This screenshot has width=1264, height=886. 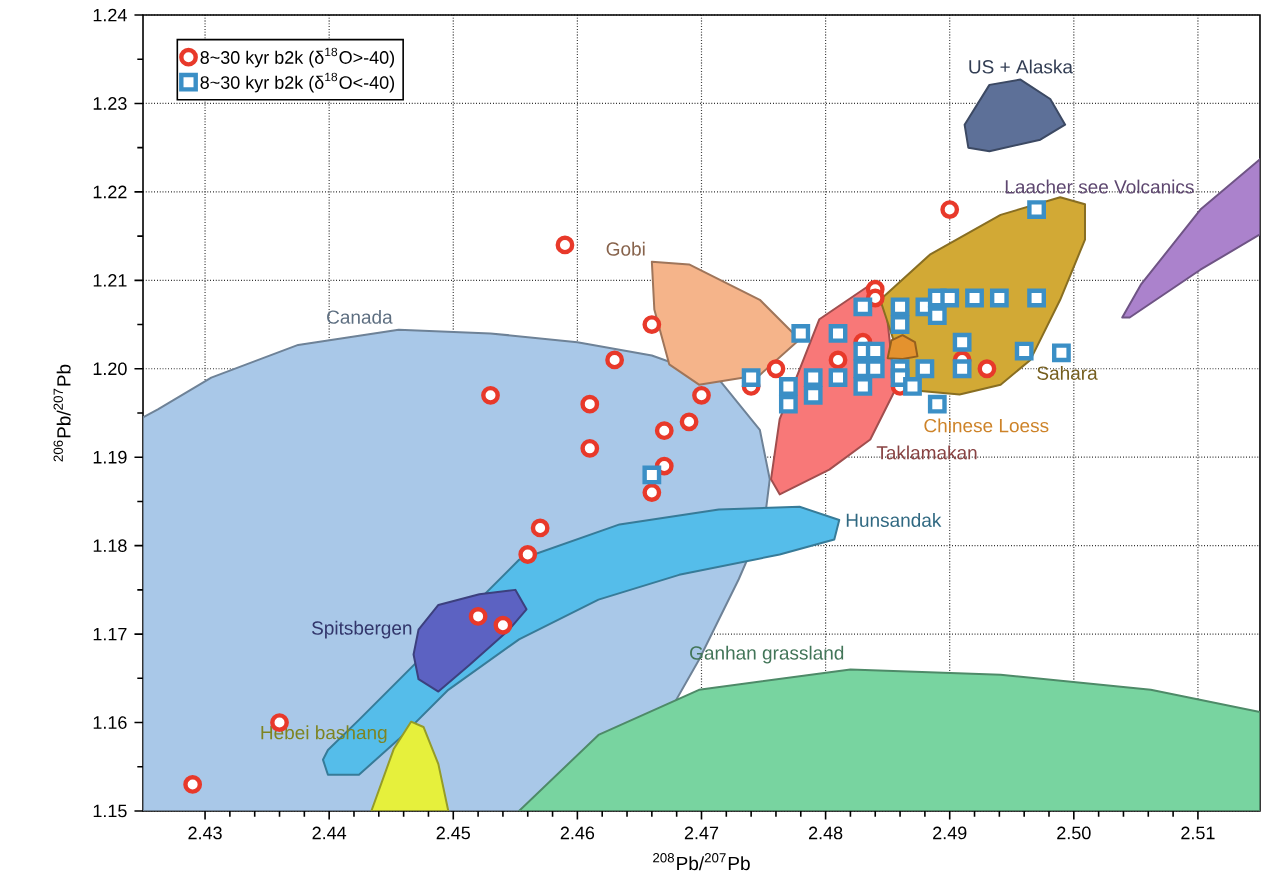 I want to click on y-tick-label: 1.20, so click(x=110, y=369).